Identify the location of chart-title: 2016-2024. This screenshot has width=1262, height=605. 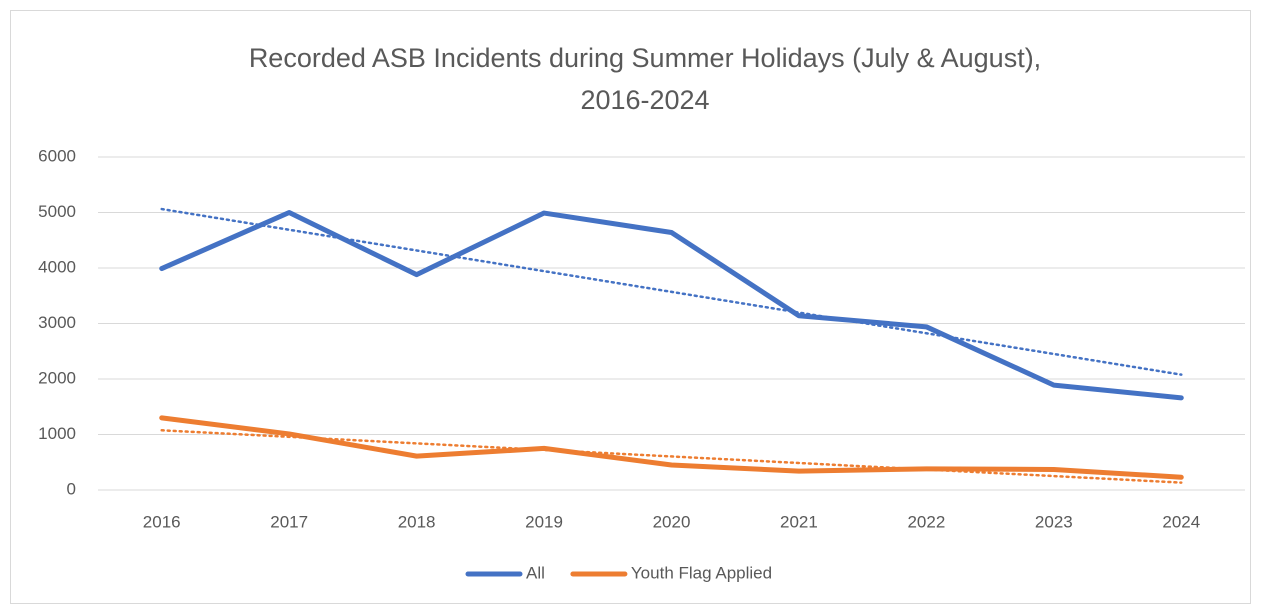
(644, 100).